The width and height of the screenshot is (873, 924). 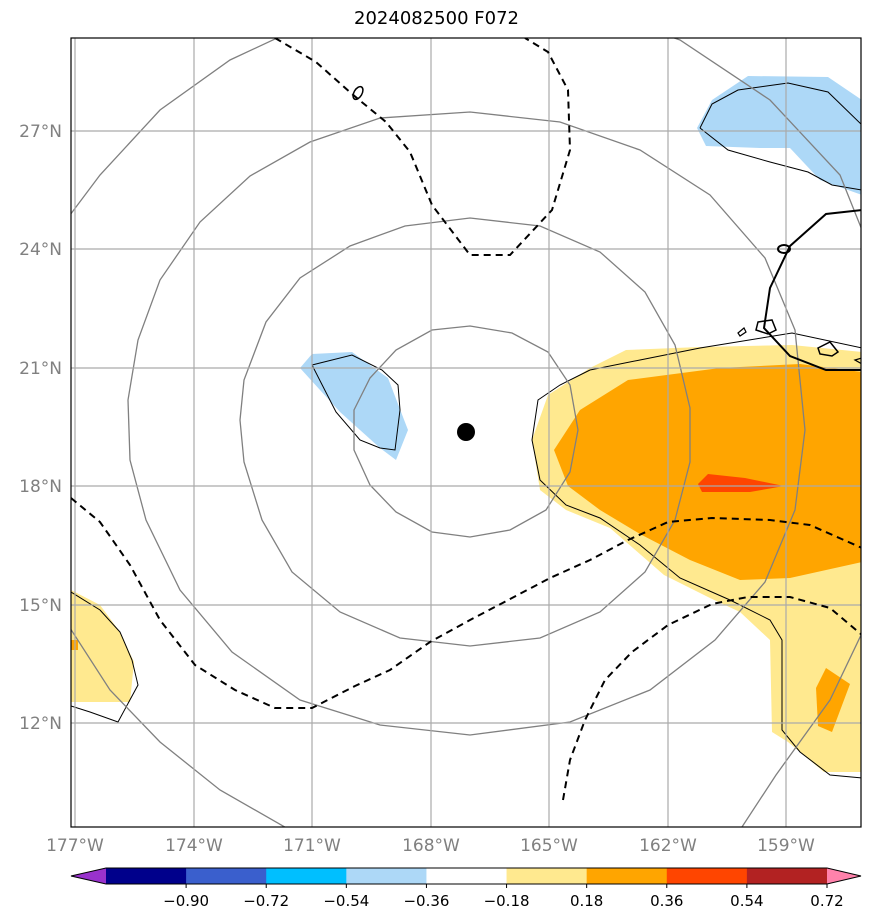 What do you see at coordinates (844, 876) in the screenshot?
I see `colorbar-extend-max` at bounding box center [844, 876].